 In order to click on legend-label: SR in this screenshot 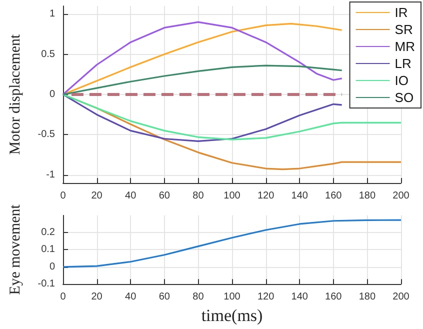, I will do `click(403, 29)`.